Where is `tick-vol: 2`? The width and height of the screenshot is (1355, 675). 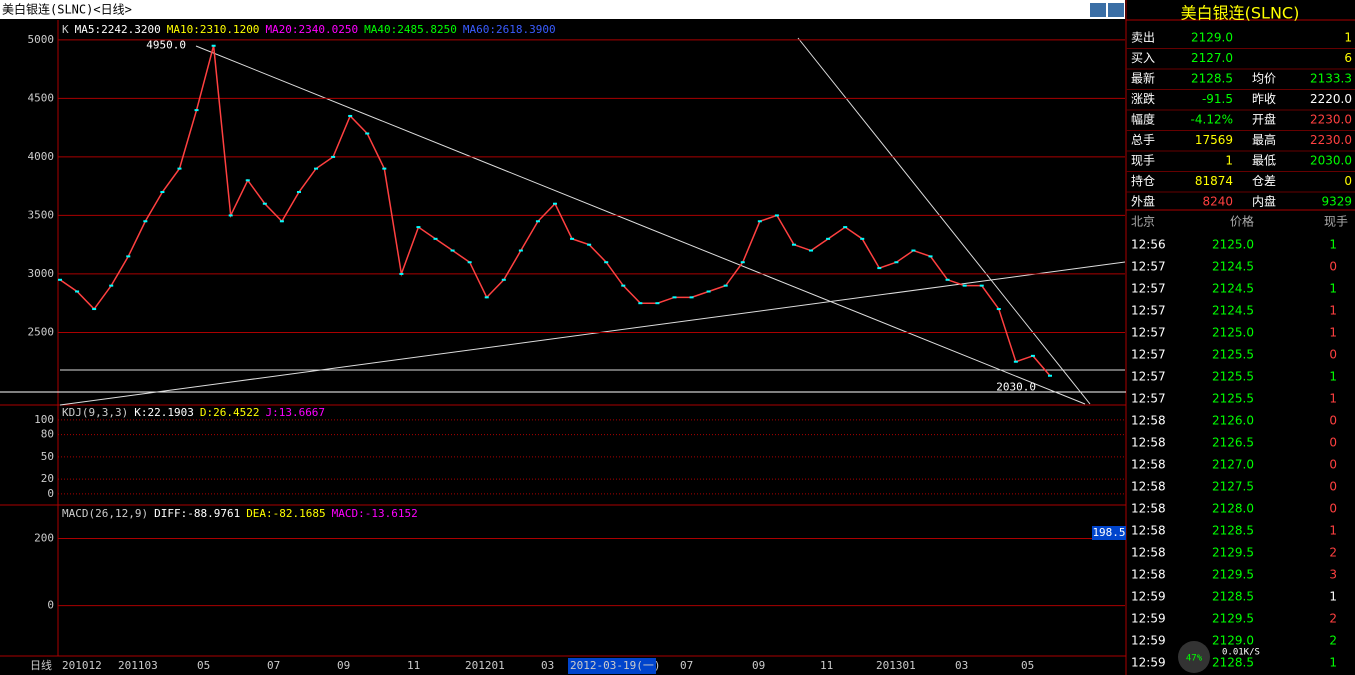
tick-vol: 2 is located at coordinates (1333, 641).